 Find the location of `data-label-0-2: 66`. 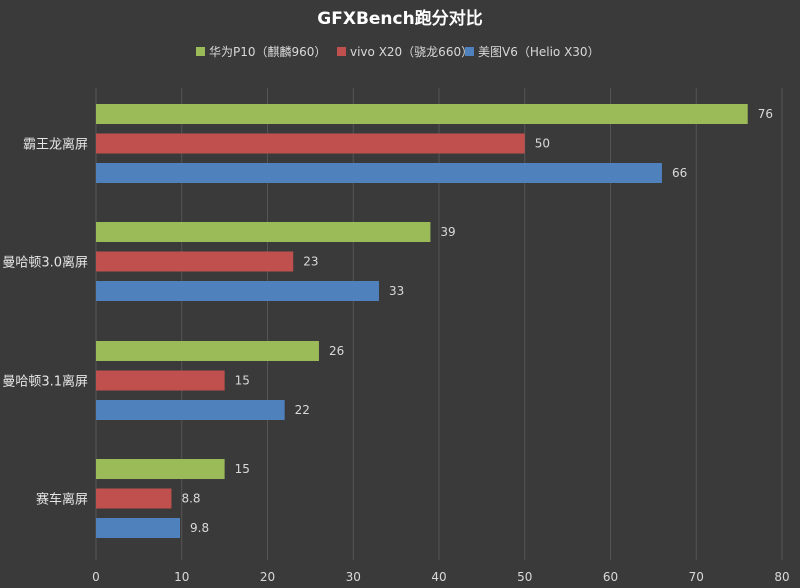

data-label-0-2: 66 is located at coordinates (679, 173).